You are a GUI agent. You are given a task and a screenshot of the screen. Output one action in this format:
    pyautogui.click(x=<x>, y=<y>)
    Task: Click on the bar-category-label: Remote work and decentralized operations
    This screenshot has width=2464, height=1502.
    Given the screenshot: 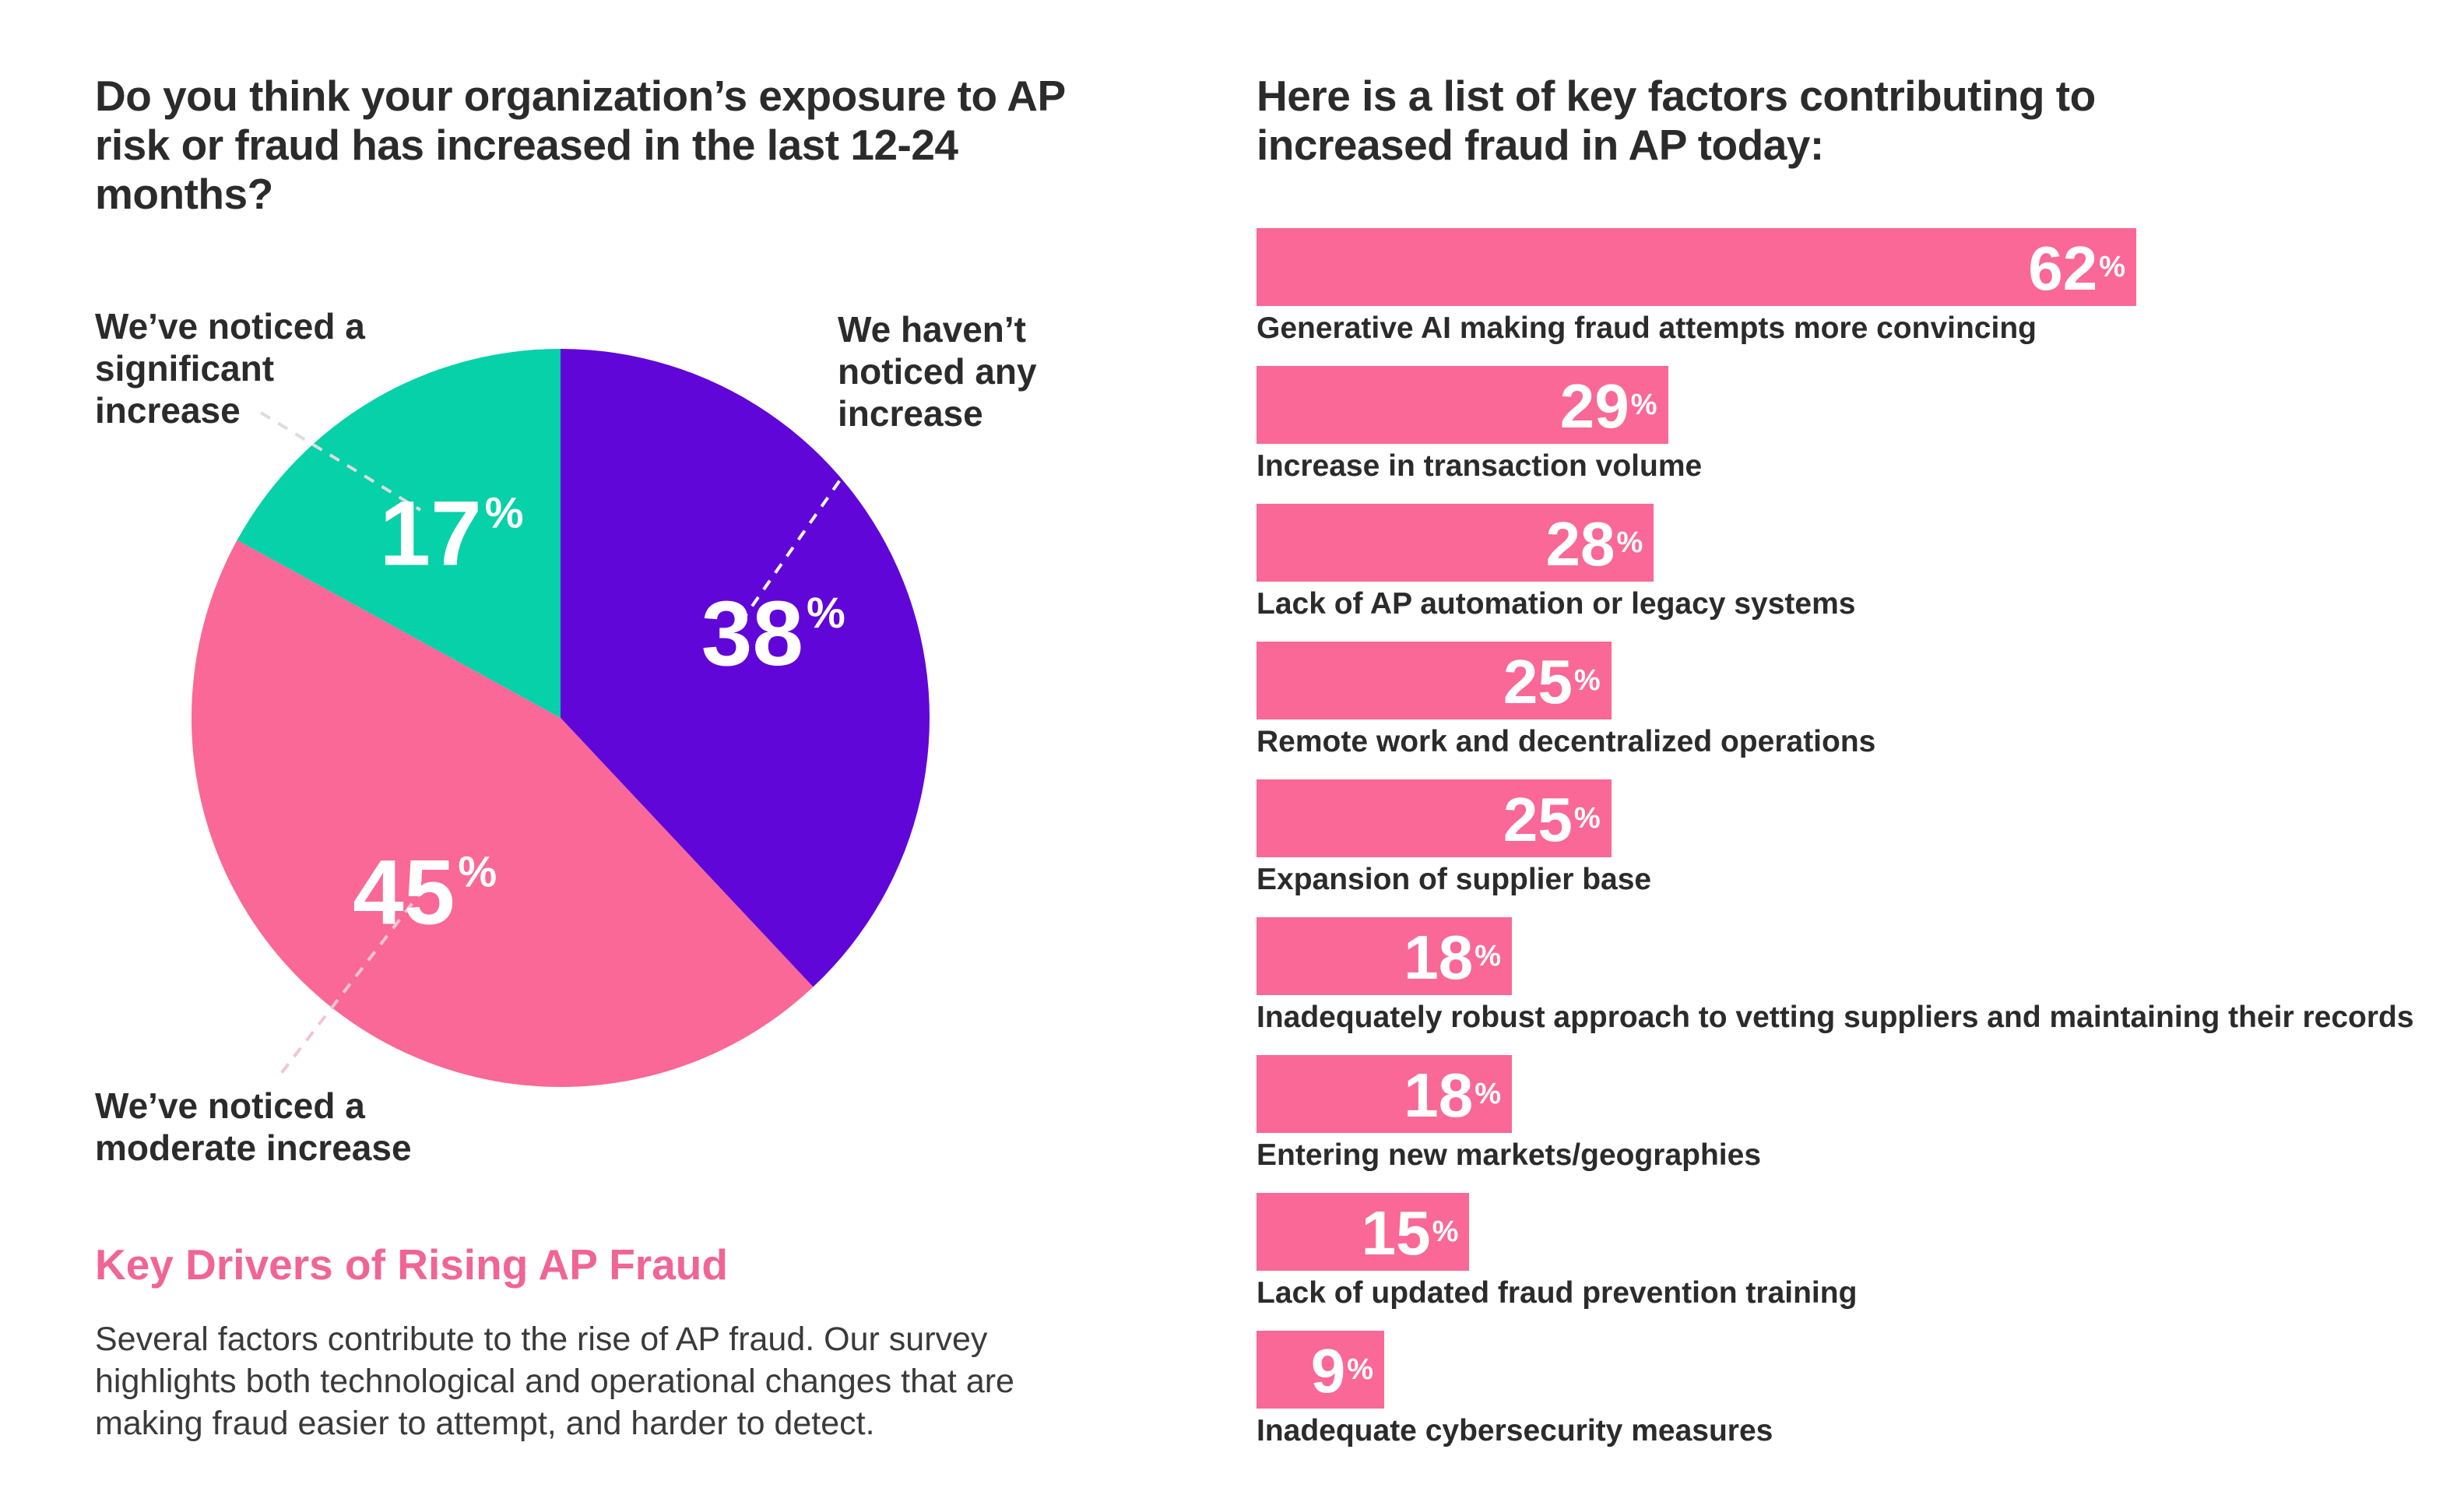 What is the action you would take?
    pyautogui.click(x=1567, y=741)
    